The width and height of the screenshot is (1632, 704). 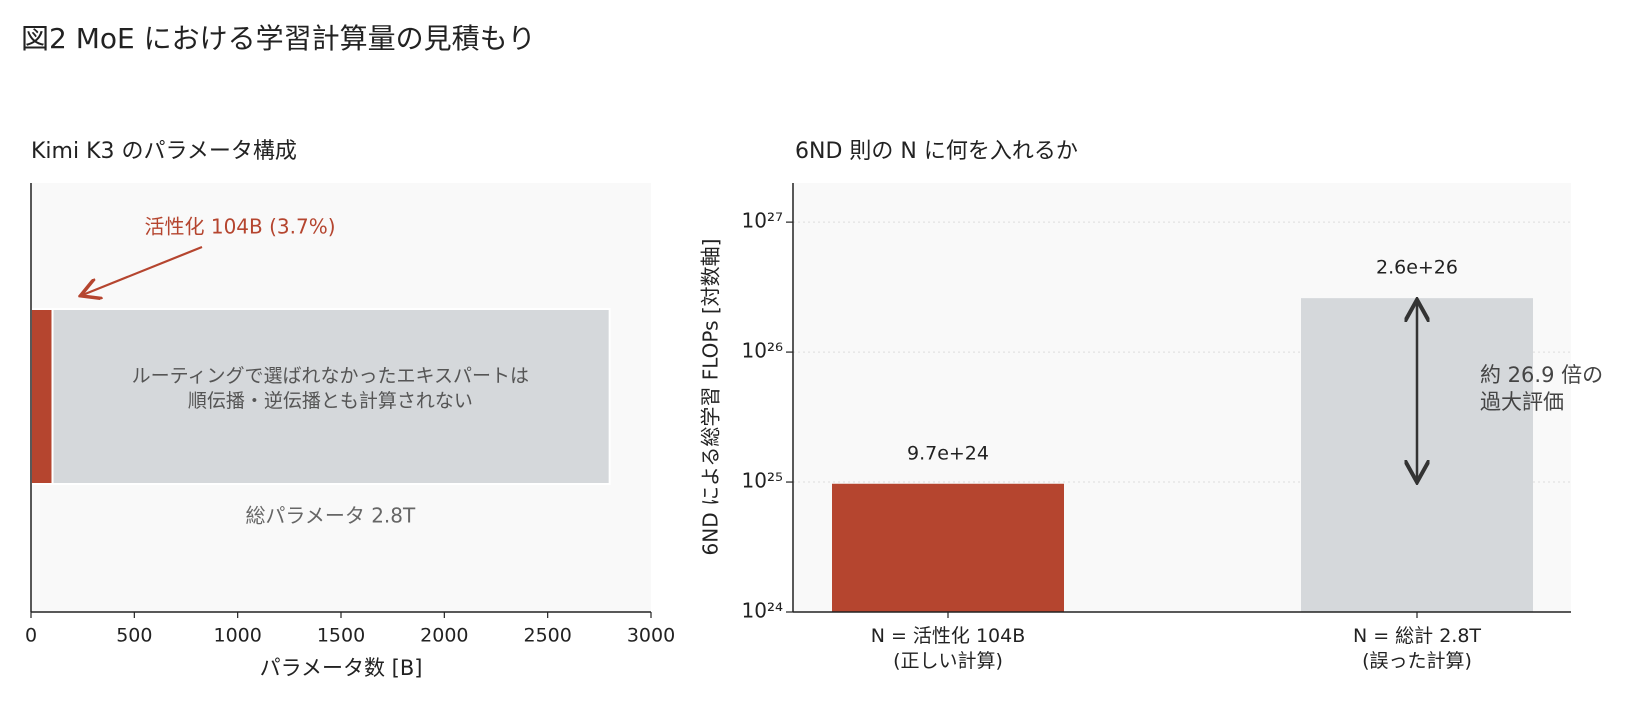 I want to click on x-tick-label: 3000, so click(x=651, y=636).